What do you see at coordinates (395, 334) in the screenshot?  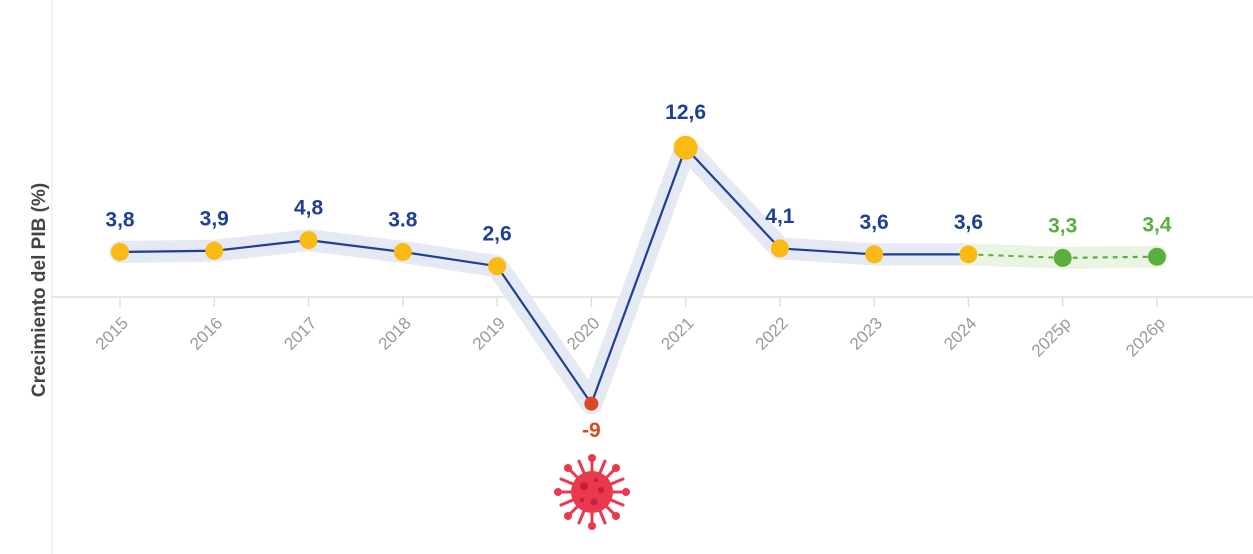 I see `x-tick-label: 2018` at bounding box center [395, 334].